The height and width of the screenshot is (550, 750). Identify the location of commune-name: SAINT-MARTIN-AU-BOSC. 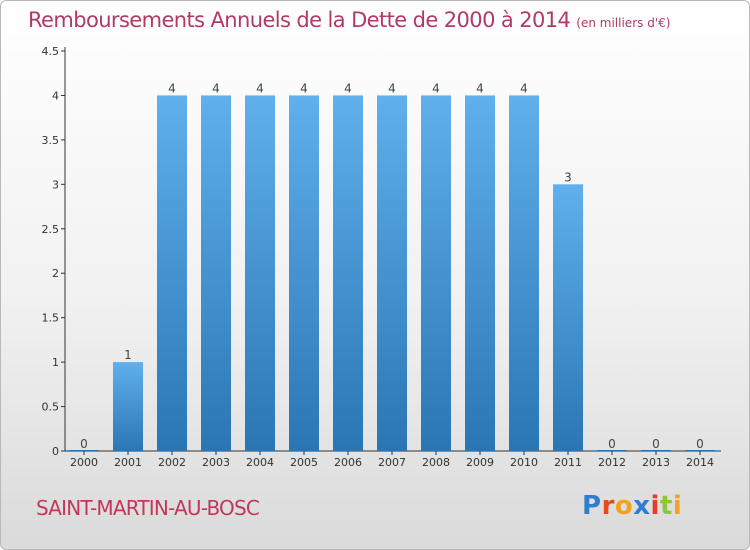
(148, 508).